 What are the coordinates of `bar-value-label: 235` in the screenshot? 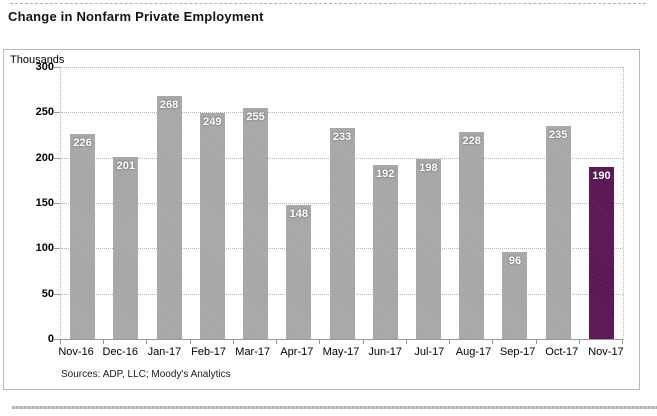 It's located at (558, 134).